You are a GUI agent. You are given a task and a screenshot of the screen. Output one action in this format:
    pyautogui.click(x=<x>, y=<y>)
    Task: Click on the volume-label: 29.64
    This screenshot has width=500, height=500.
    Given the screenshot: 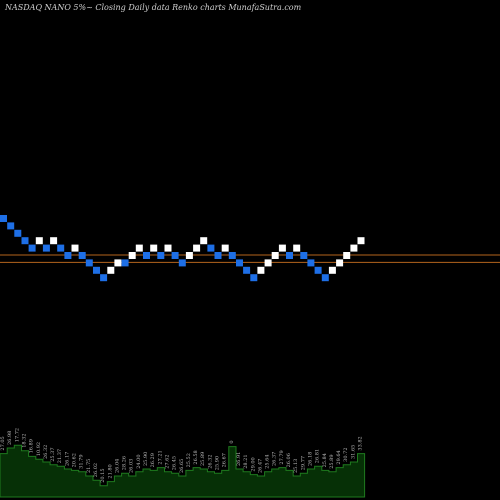 What is the action you would take?
    pyautogui.click(x=339, y=457)
    